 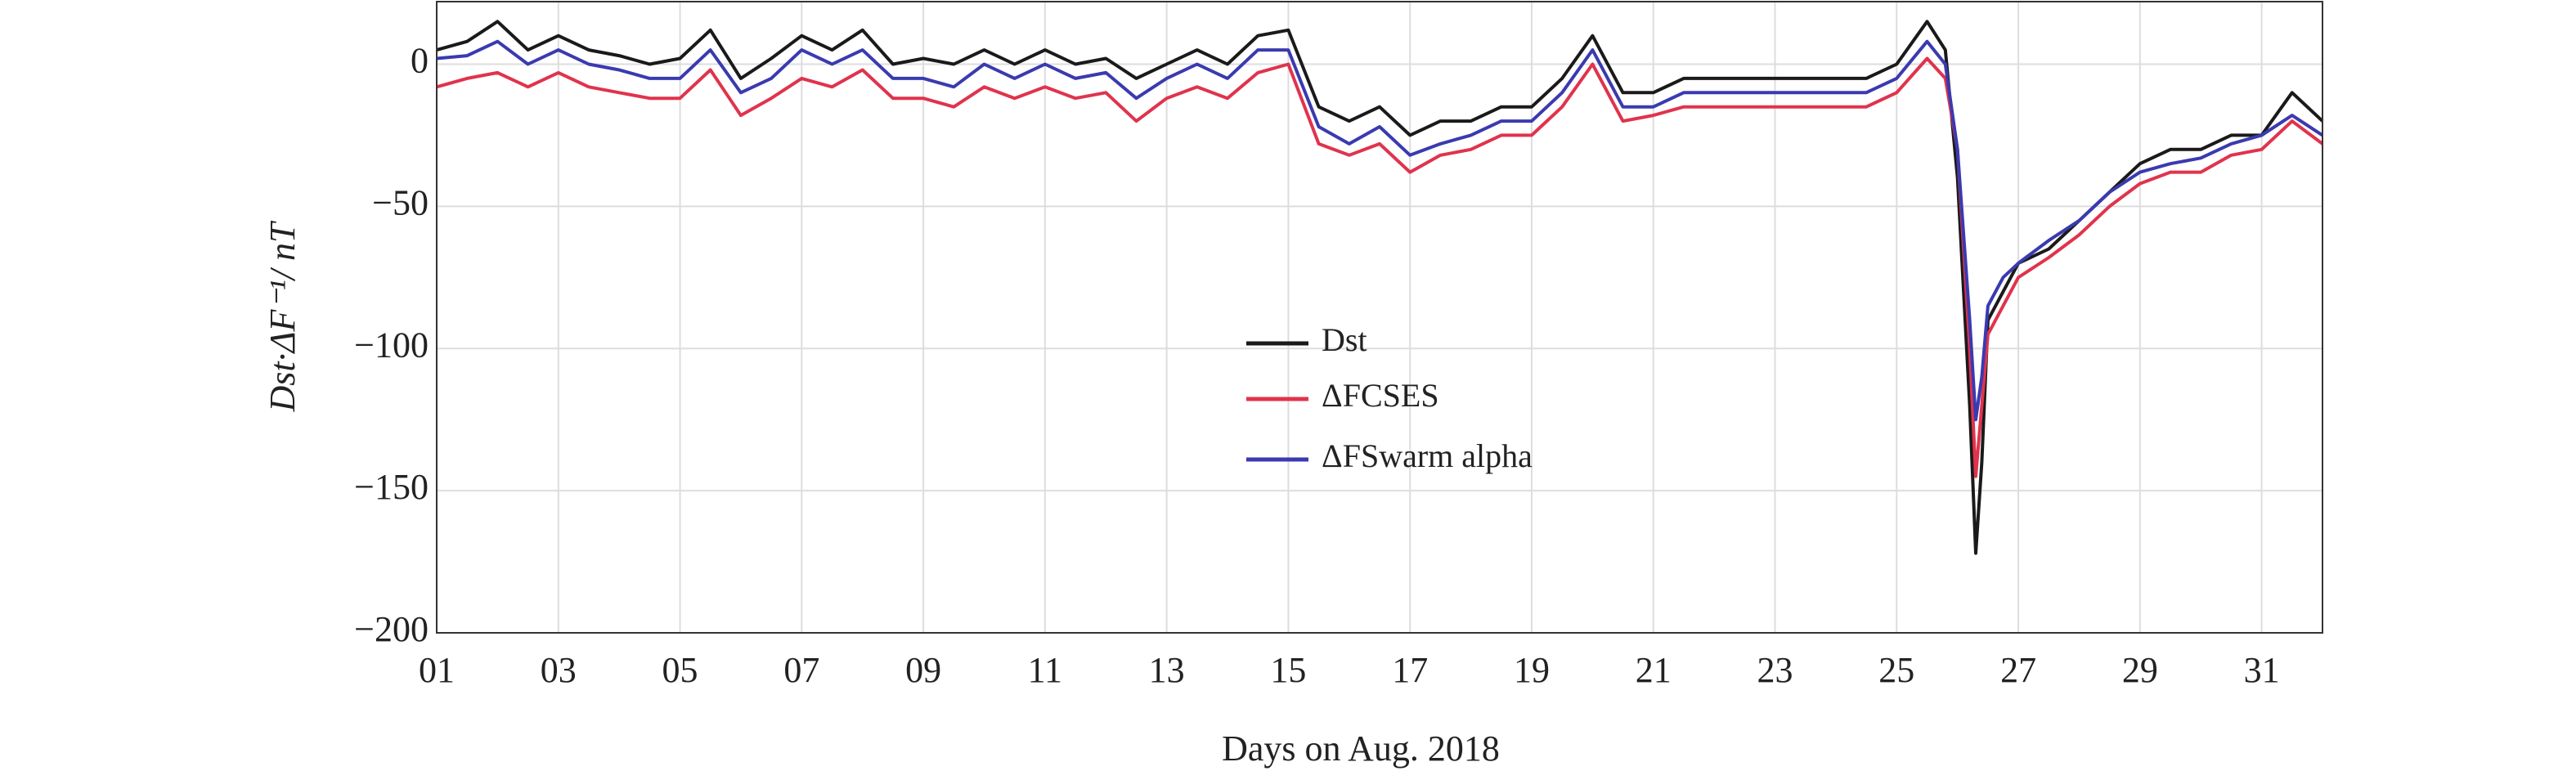 What do you see at coordinates (1532, 670) in the screenshot?
I see `x-tick-label: 19` at bounding box center [1532, 670].